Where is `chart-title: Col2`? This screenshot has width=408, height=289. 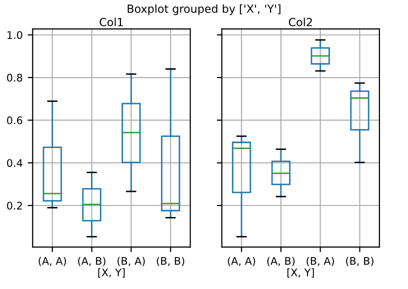 chart-title: Col2 is located at coordinates (300, 22).